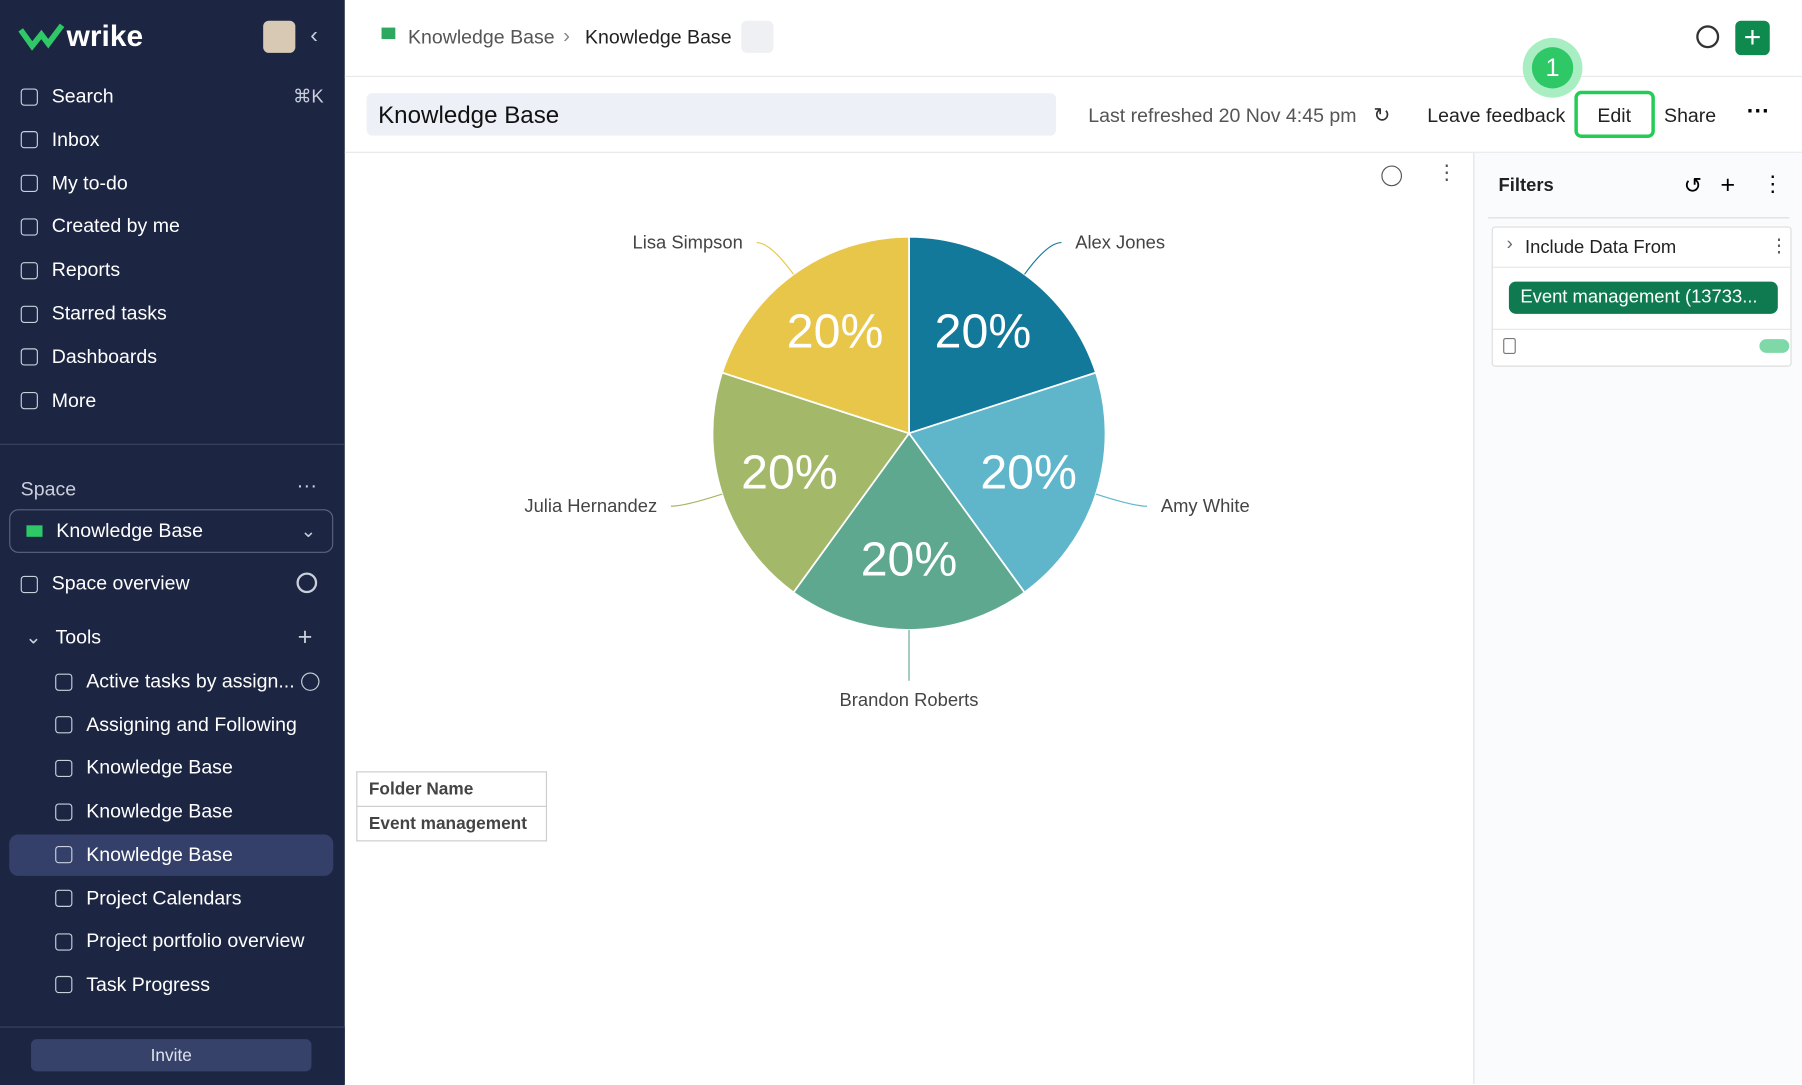 This screenshot has width=1802, height=1085. What do you see at coordinates (1509, 346) in the screenshot?
I see `delete-button` at bounding box center [1509, 346].